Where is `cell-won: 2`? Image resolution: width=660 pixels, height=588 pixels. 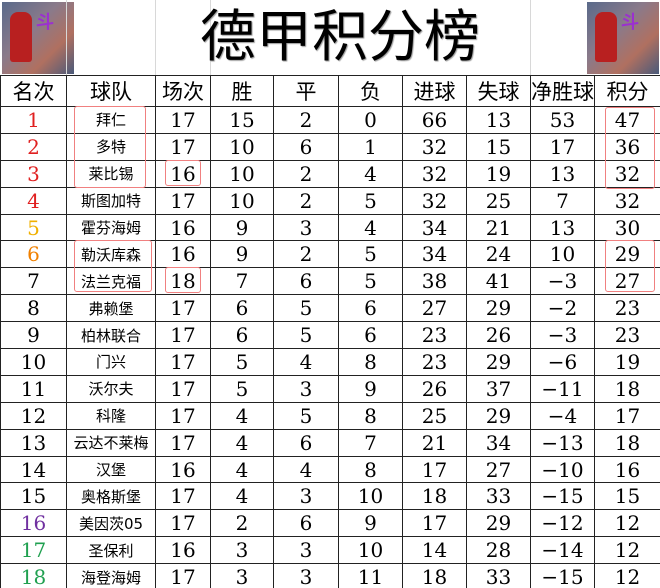 cell-won: 2 is located at coordinates (242, 523).